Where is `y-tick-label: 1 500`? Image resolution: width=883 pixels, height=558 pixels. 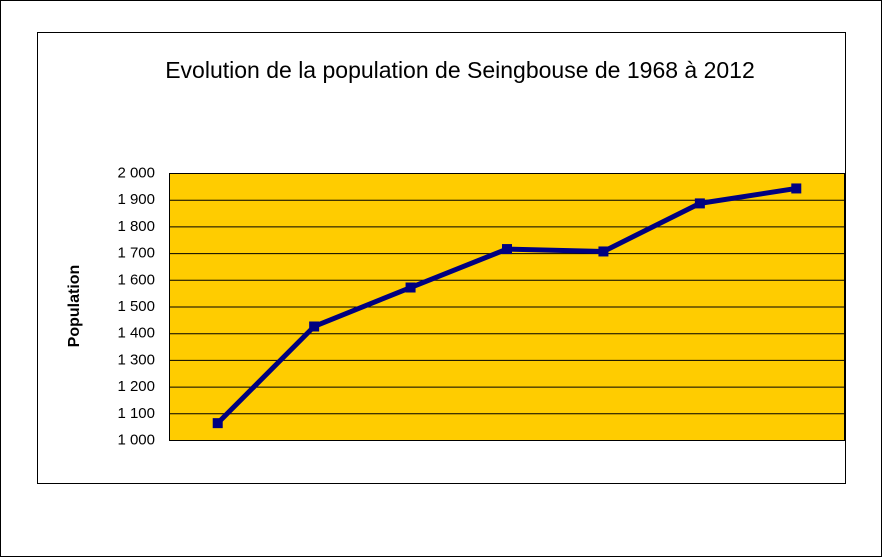
y-tick-label: 1 500 is located at coordinates (136, 306).